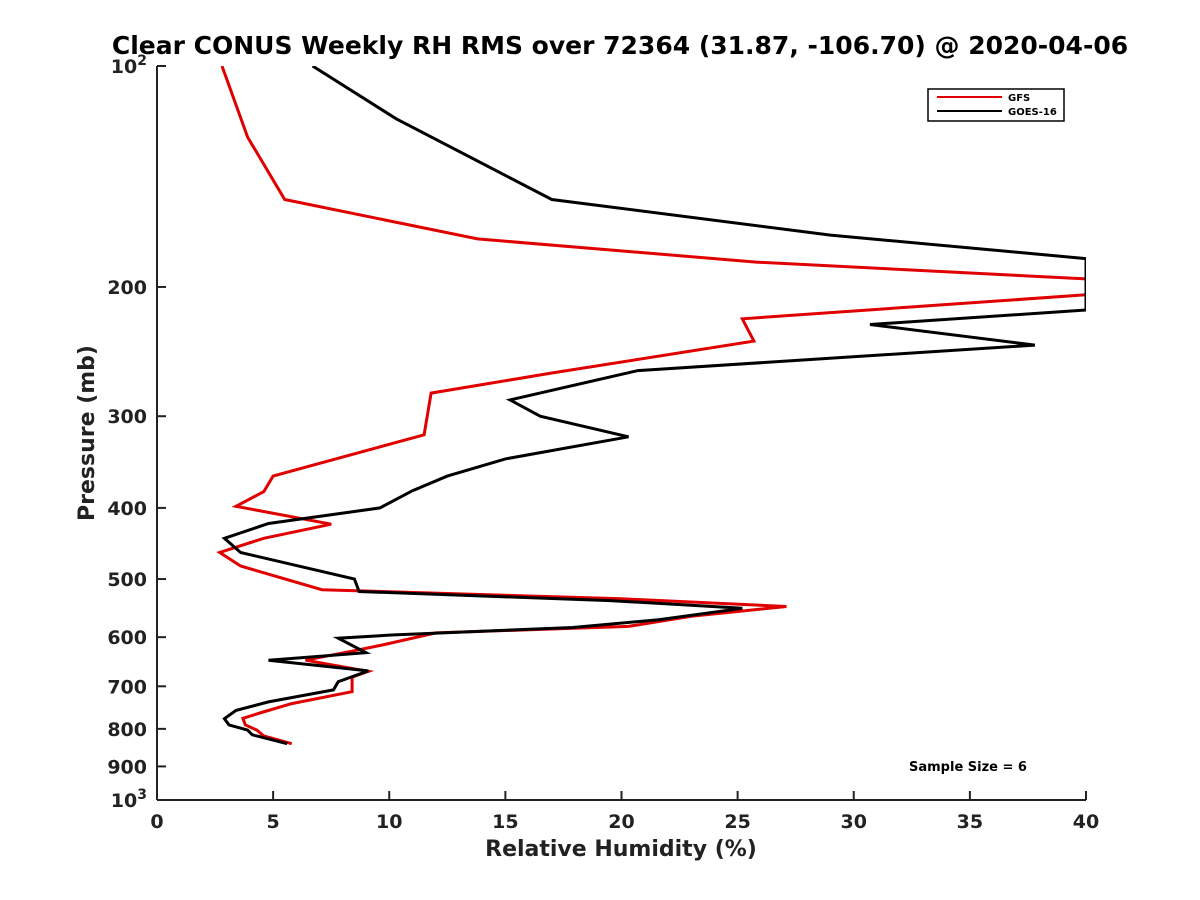  I want to click on y-ticks: 10² 200 300 400 500 600 700 800 900 10³, so click(136, 432).